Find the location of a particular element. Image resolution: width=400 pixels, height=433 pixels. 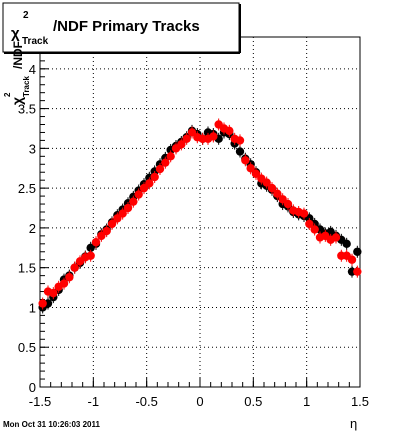

y-label-superscript: 2 is located at coordinates (7, 94).